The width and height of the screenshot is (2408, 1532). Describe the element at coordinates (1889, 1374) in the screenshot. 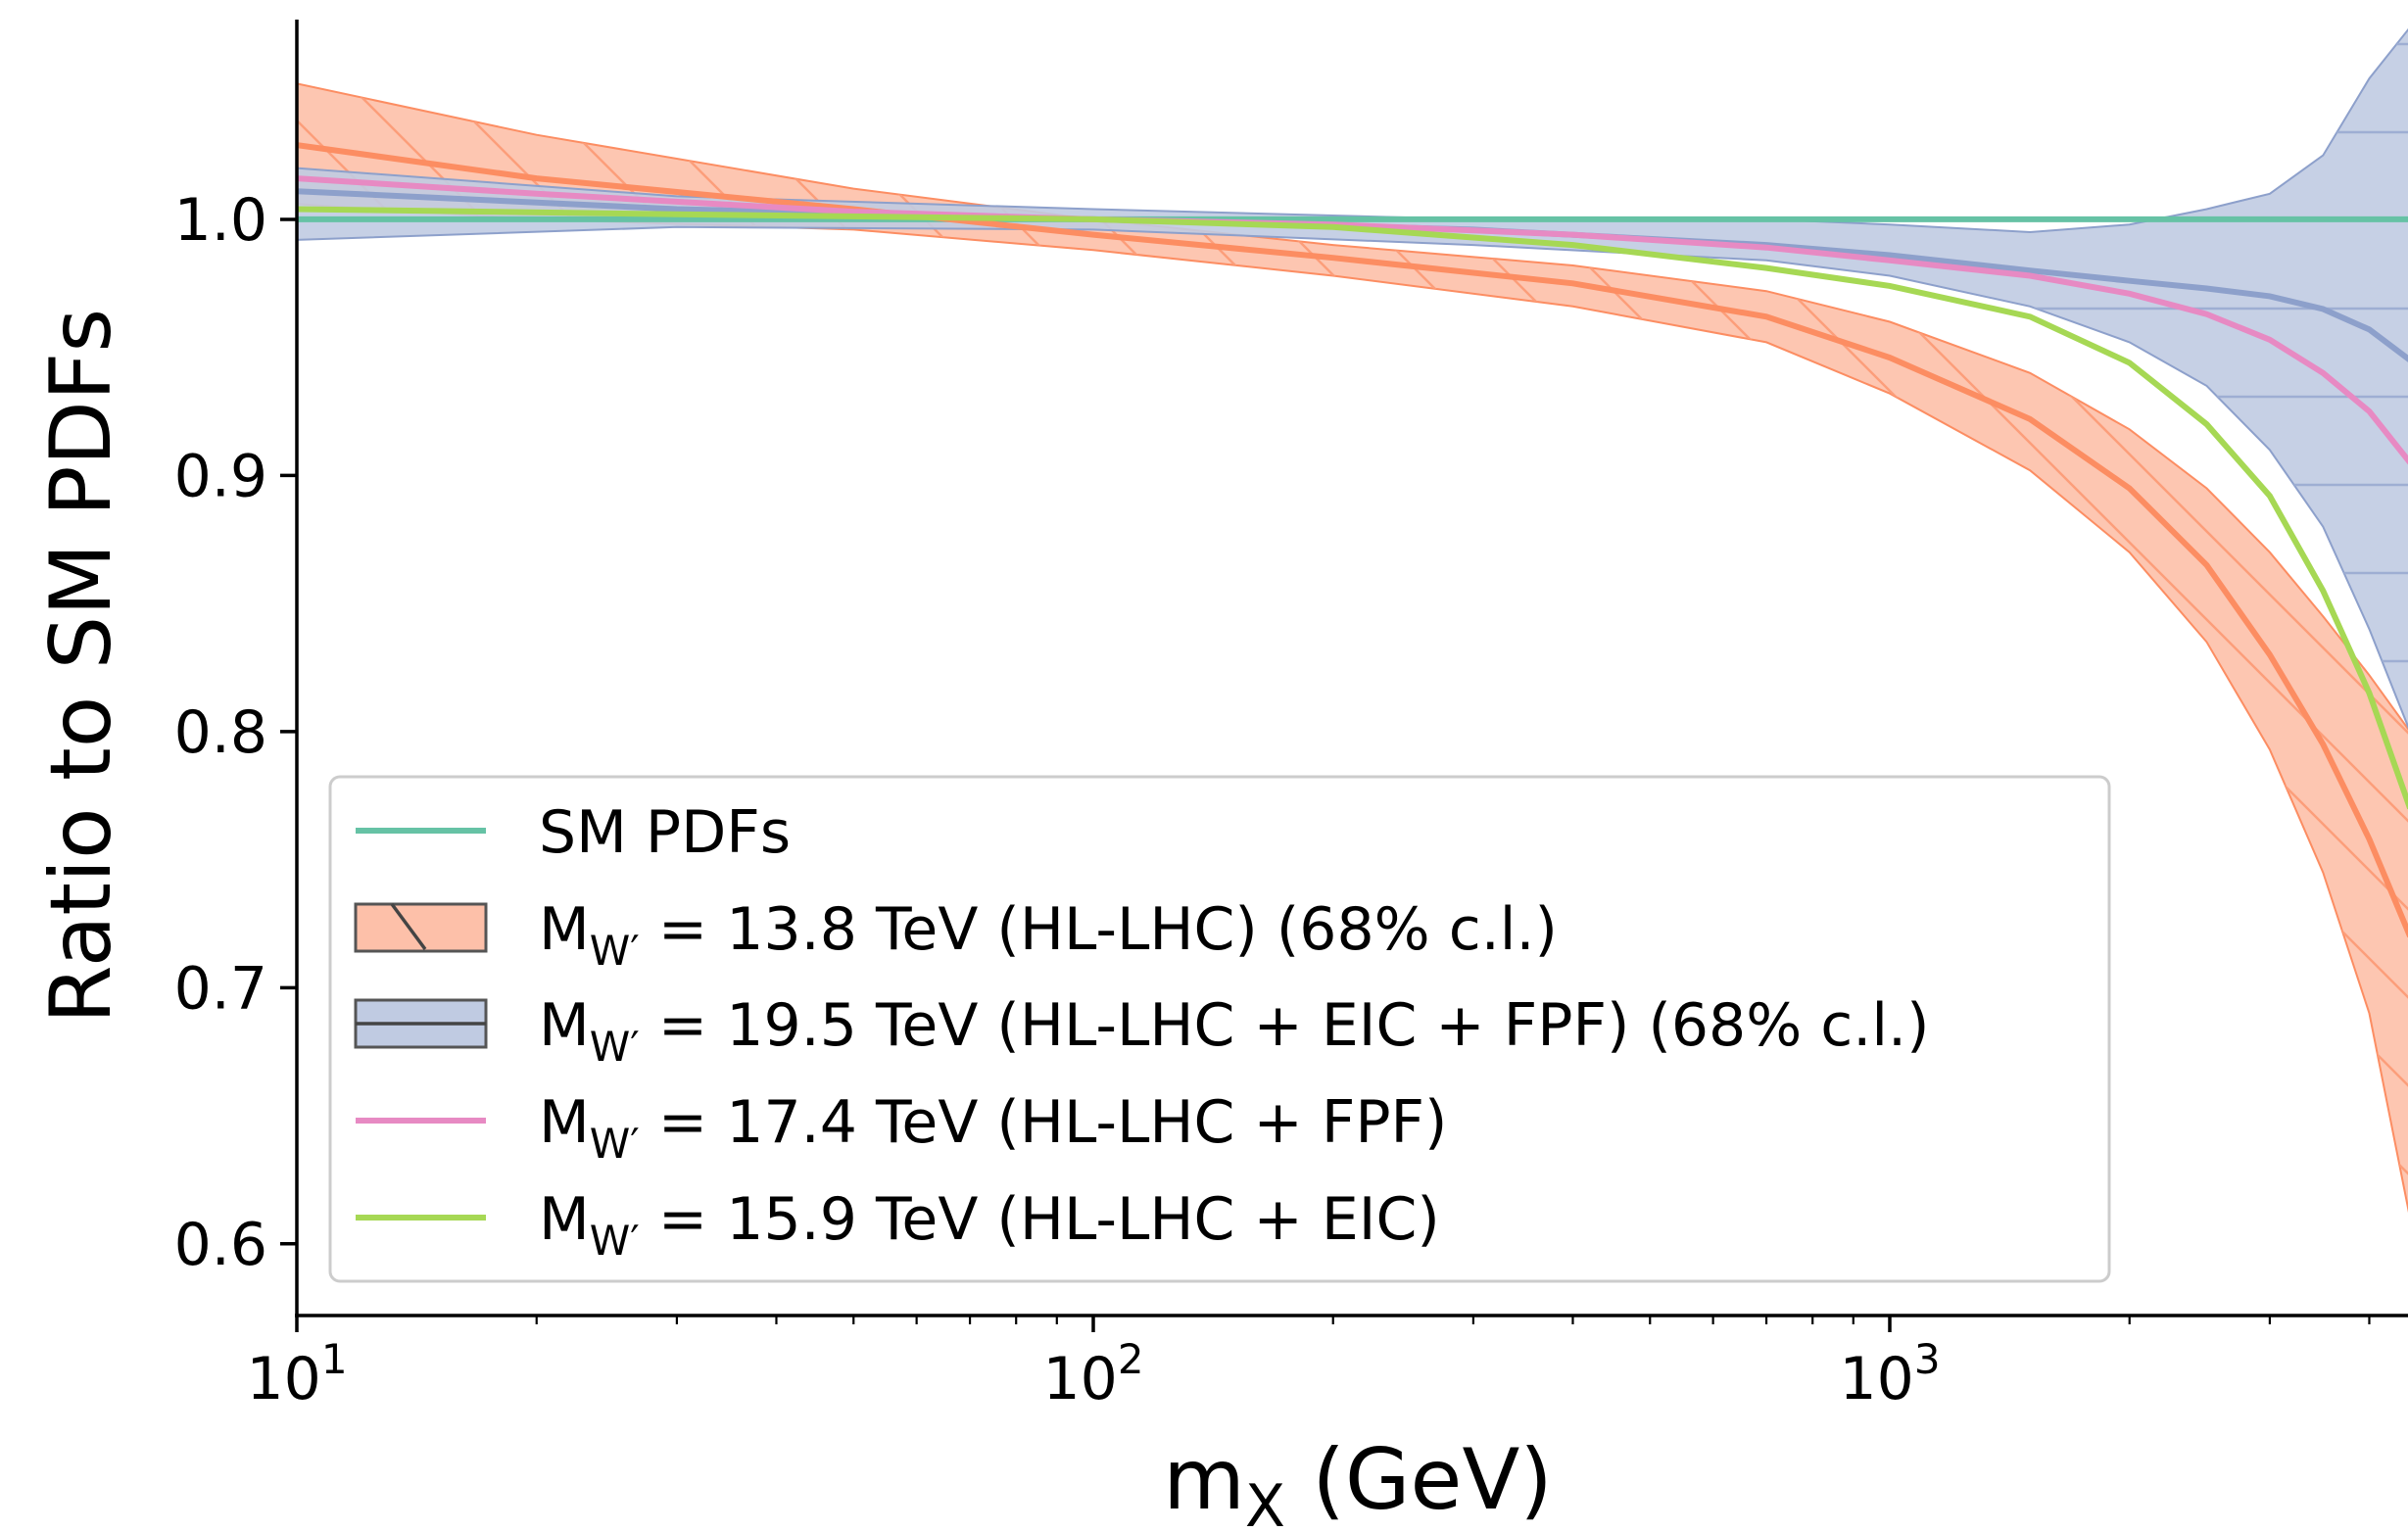

I see `x-tick-label: 10³` at that location.